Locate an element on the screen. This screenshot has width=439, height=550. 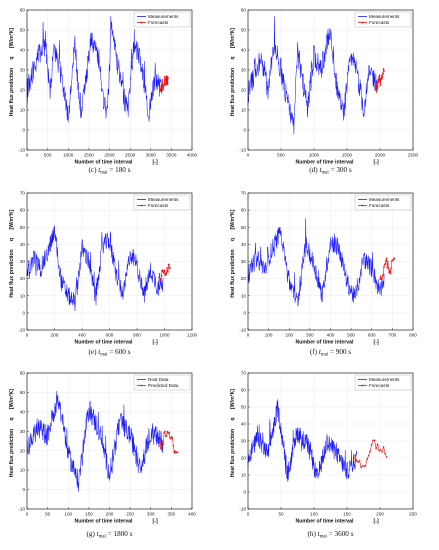
x-tick-label: 300 is located at coordinates (151, 514).